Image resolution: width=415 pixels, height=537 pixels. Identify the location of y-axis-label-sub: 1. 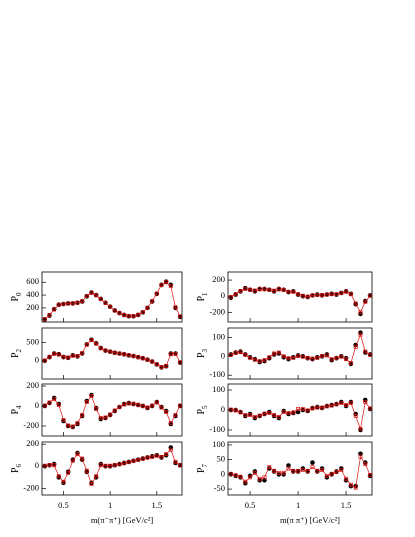
(205, 294).